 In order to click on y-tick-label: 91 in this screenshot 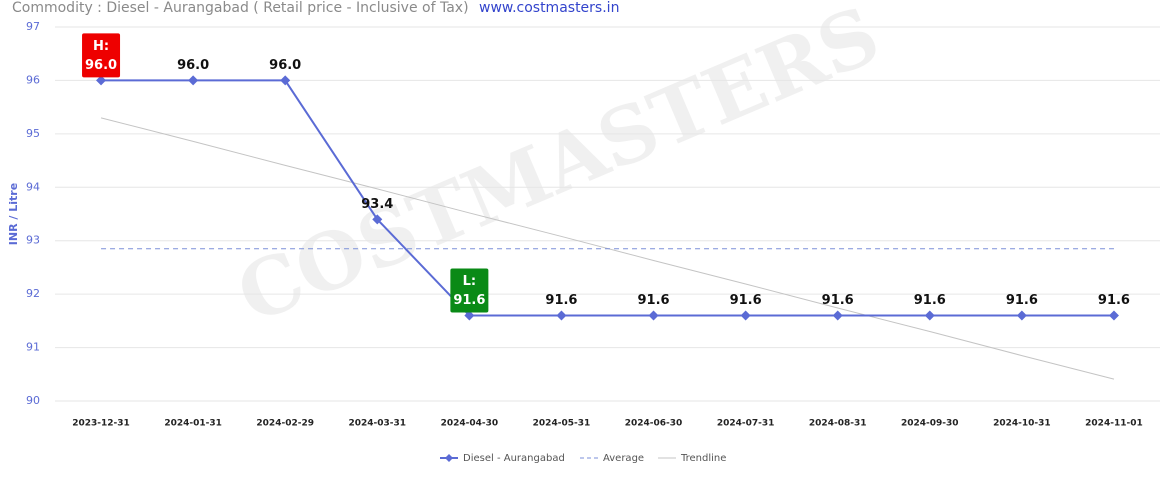, I will do `click(33, 347)`.